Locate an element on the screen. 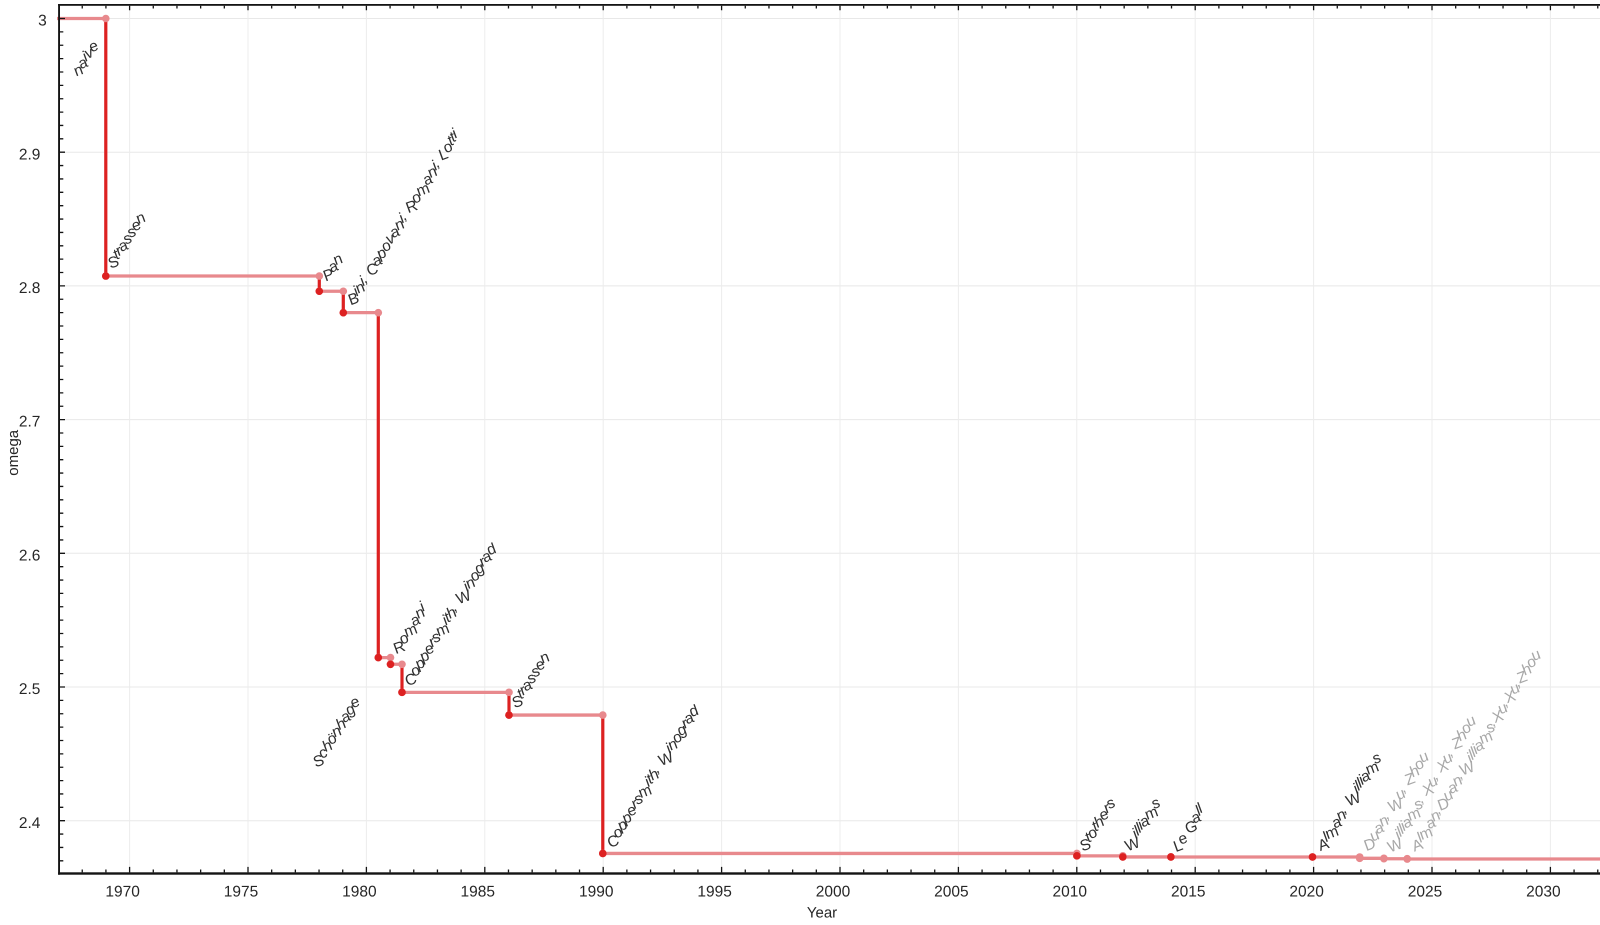  svg-text: 2025 is located at coordinates (1425, 891).